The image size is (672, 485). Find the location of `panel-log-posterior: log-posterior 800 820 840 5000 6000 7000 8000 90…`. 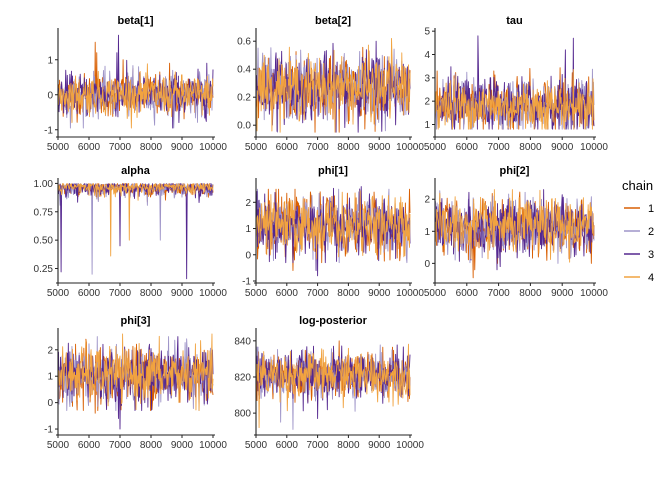

panel-log-posterior: log-posterior 800 820 840 5000 6000 7000 8000 90… is located at coordinates (329, 383).